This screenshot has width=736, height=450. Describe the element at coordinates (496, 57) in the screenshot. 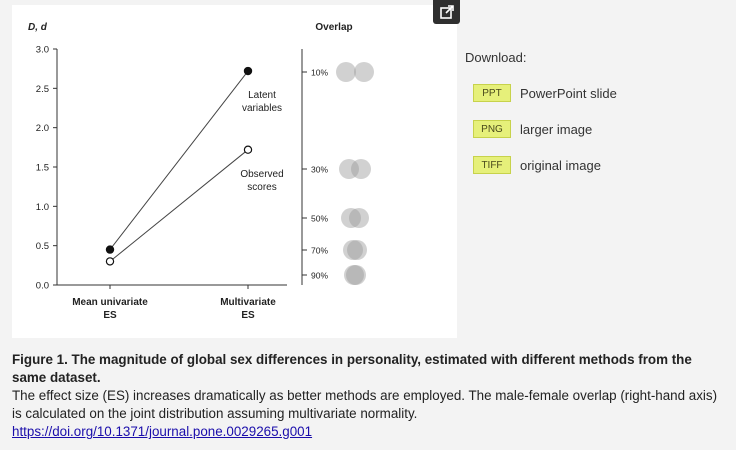

I see `download-title: Download:` at that location.